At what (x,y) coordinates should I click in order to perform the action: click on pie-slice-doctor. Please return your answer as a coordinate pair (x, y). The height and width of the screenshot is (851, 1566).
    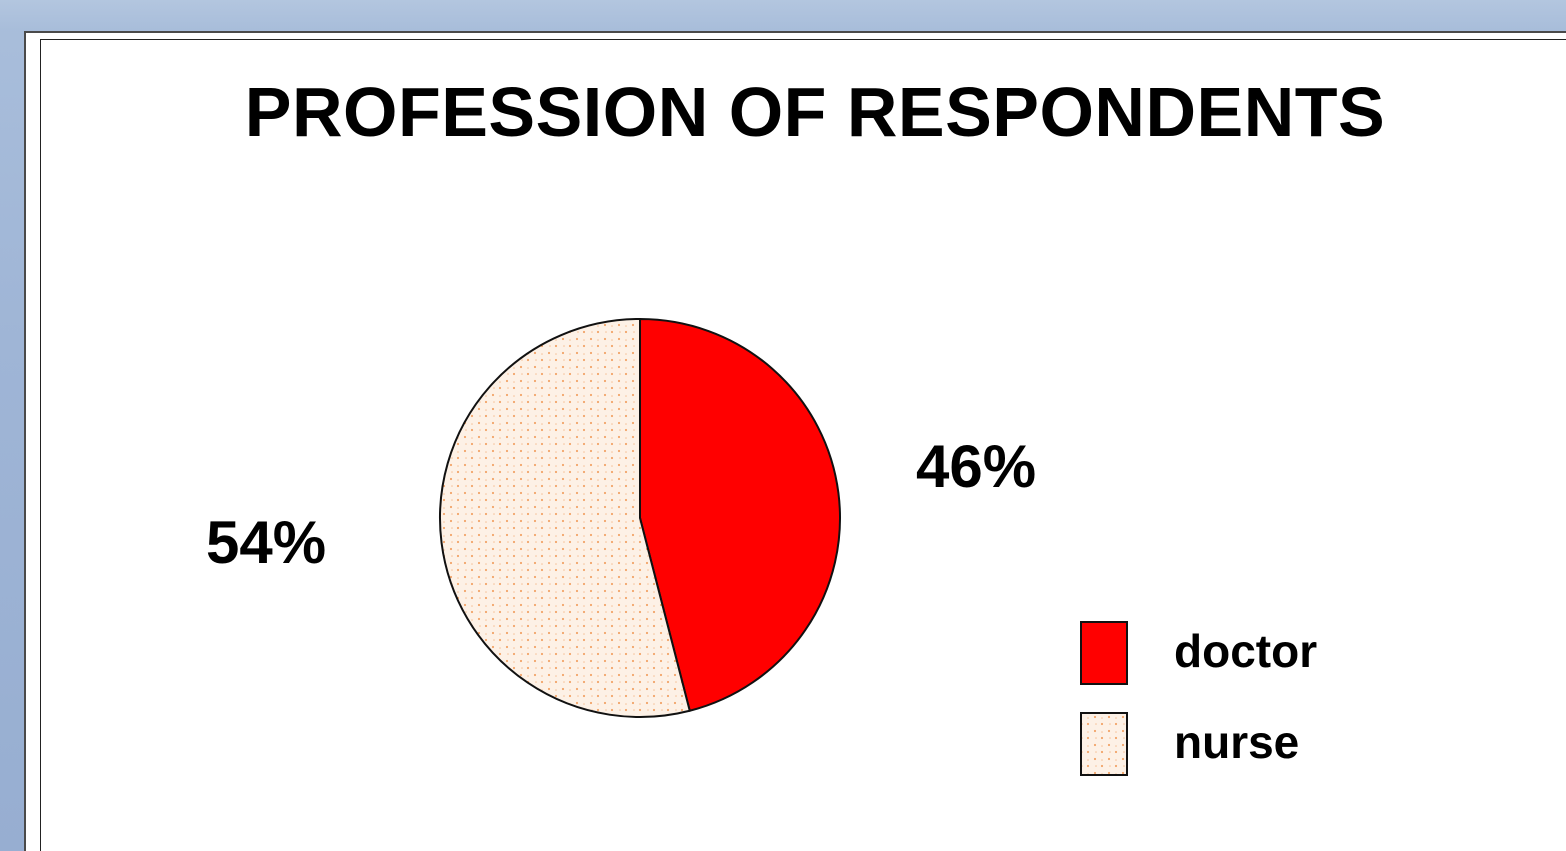
    Looking at the image, I should click on (740, 515).